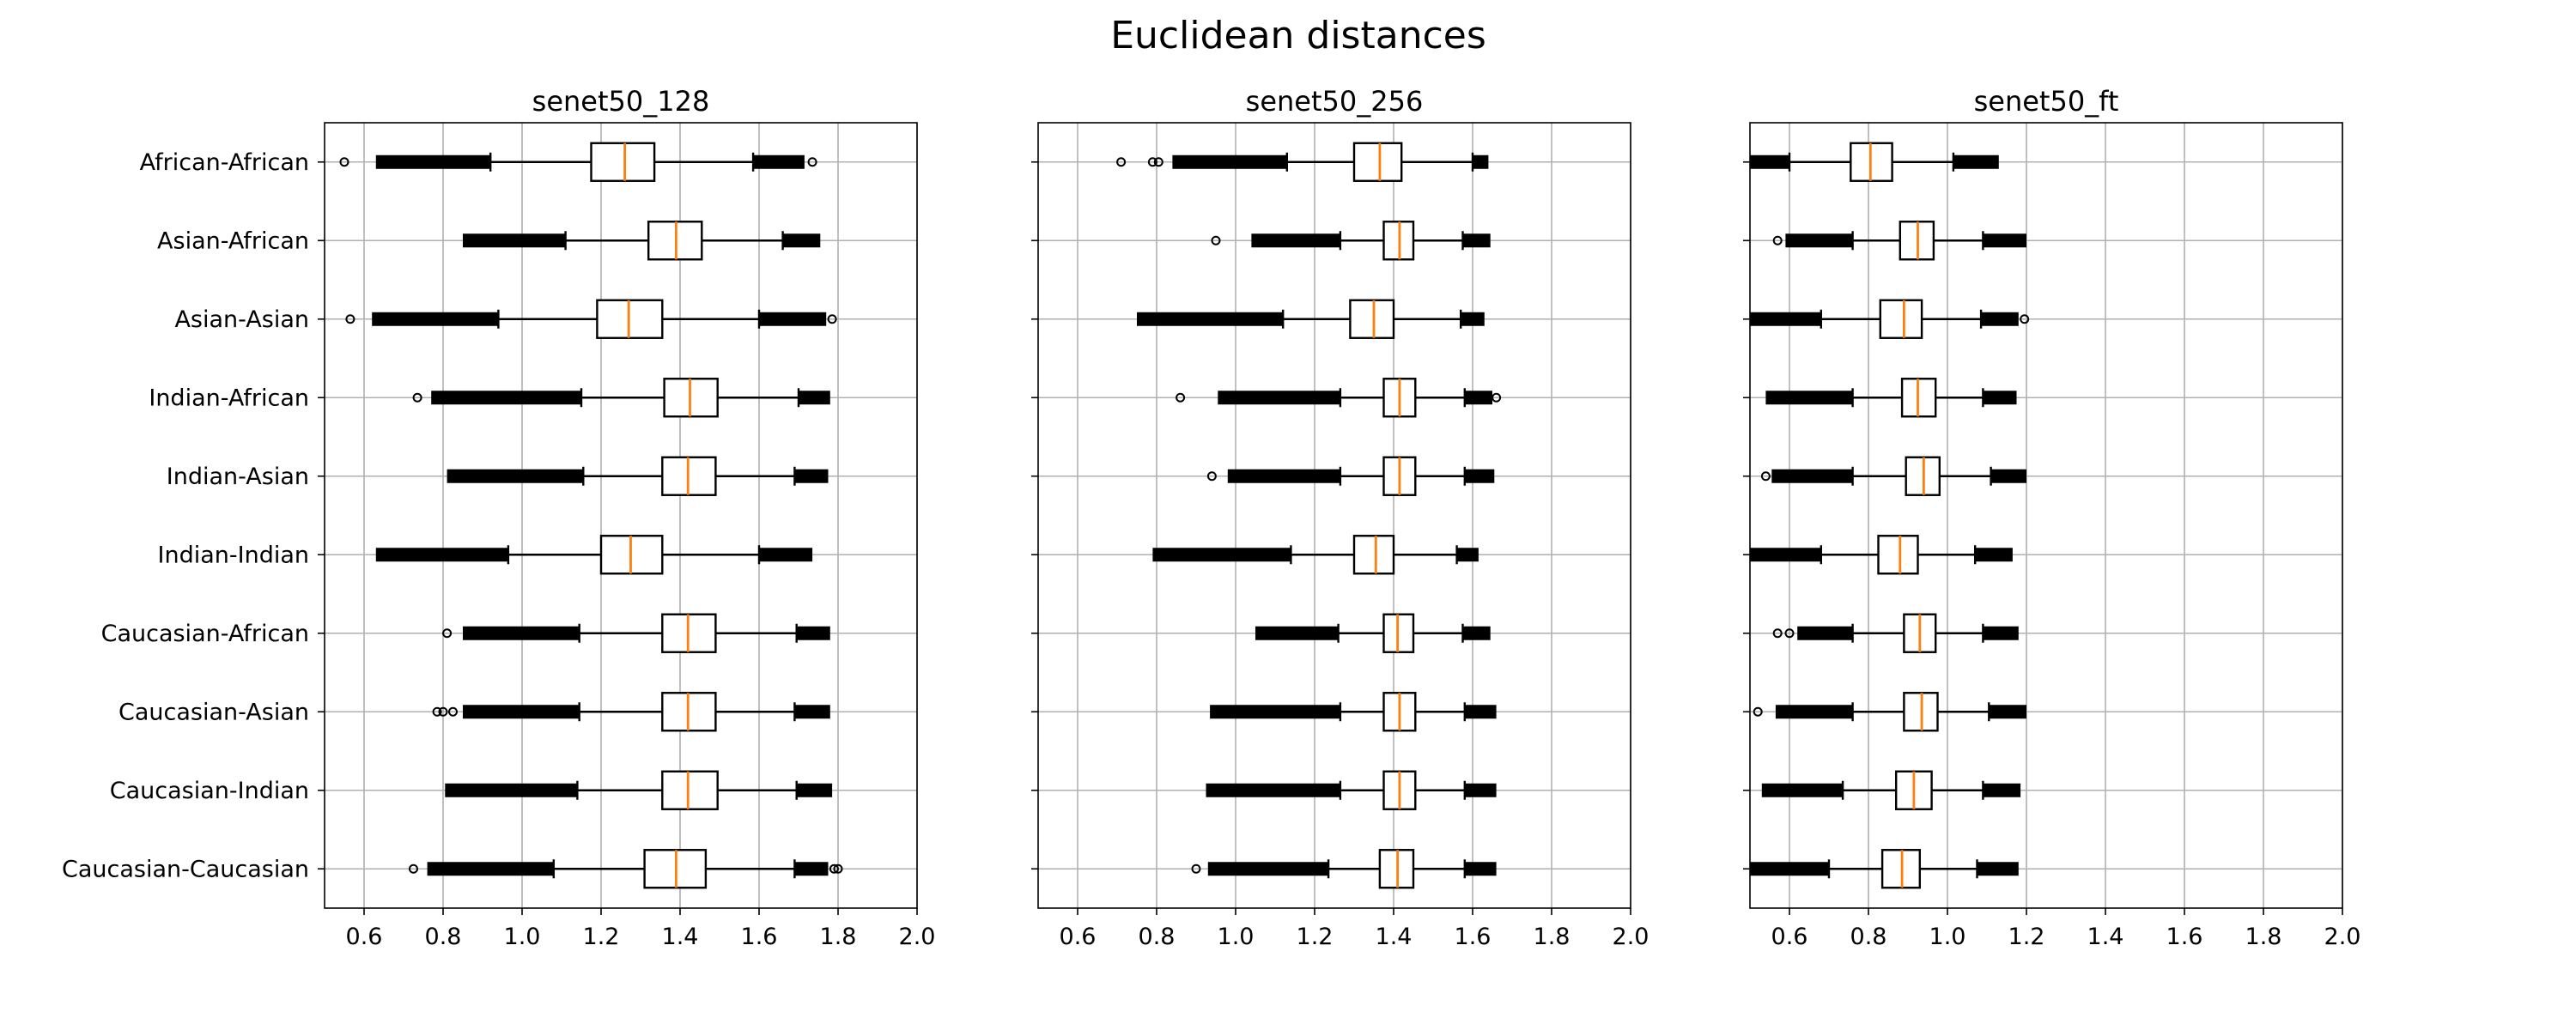 The height and width of the screenshot is (1030, 2576). Describe the element at coordinates (213, 712) in the screenshot. I see `y-tick-label: Caucasian-Asian` at that location.